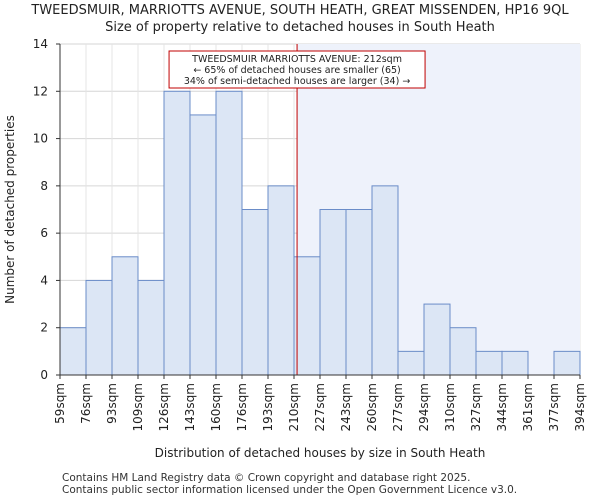 The height and width of the screenshot is (500, 600). What do you see at coordinates (424, 407) in the screenshot?
I see `x-tick-label: 294sqm` at bounding box center [424, 407].